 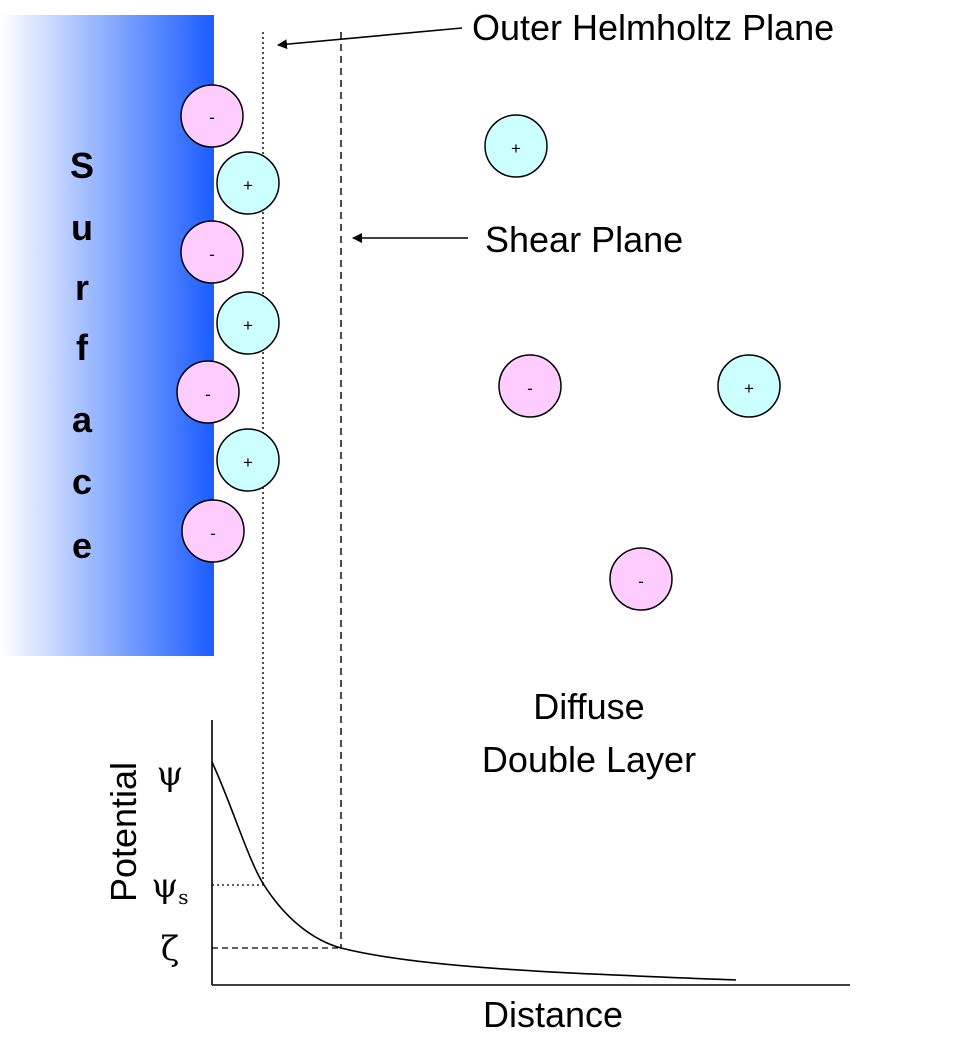 What do you see at coordinates (632, 362) in the screenshot?
I see `diffuse-ions: + - + -` at bounding box center [632, 362].